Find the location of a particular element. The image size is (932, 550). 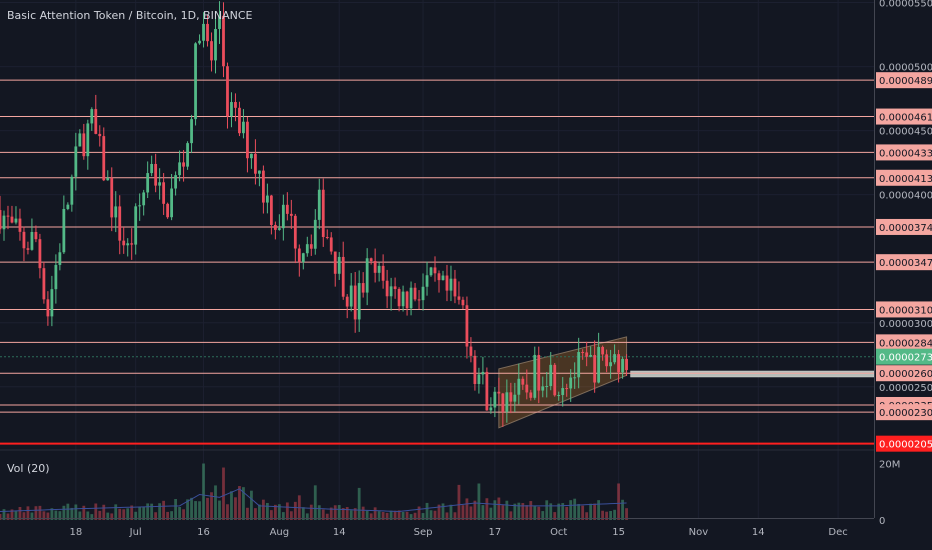

level-price-label: 0.00002302 is located at coordinates (905, 413).